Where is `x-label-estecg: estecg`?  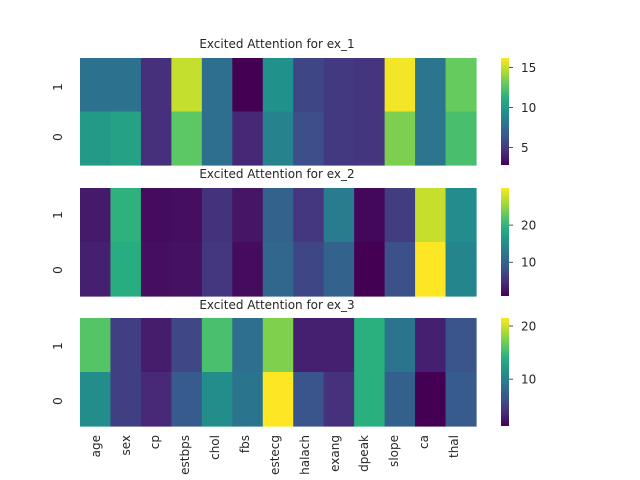
x-label-estecg: estecg is located at coordinates (275, 455).